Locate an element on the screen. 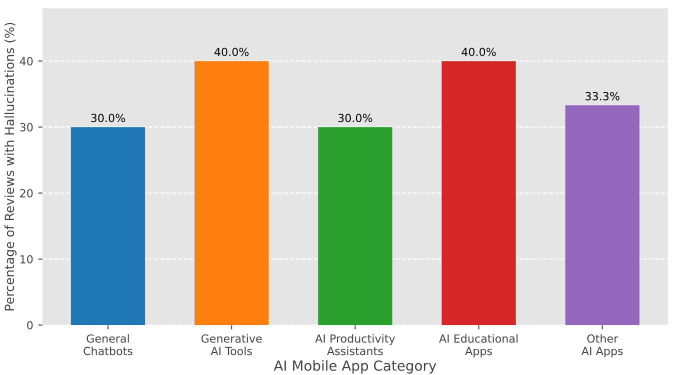  x-tick-label: AI Educational Apps is located at coordinates (478, 346).